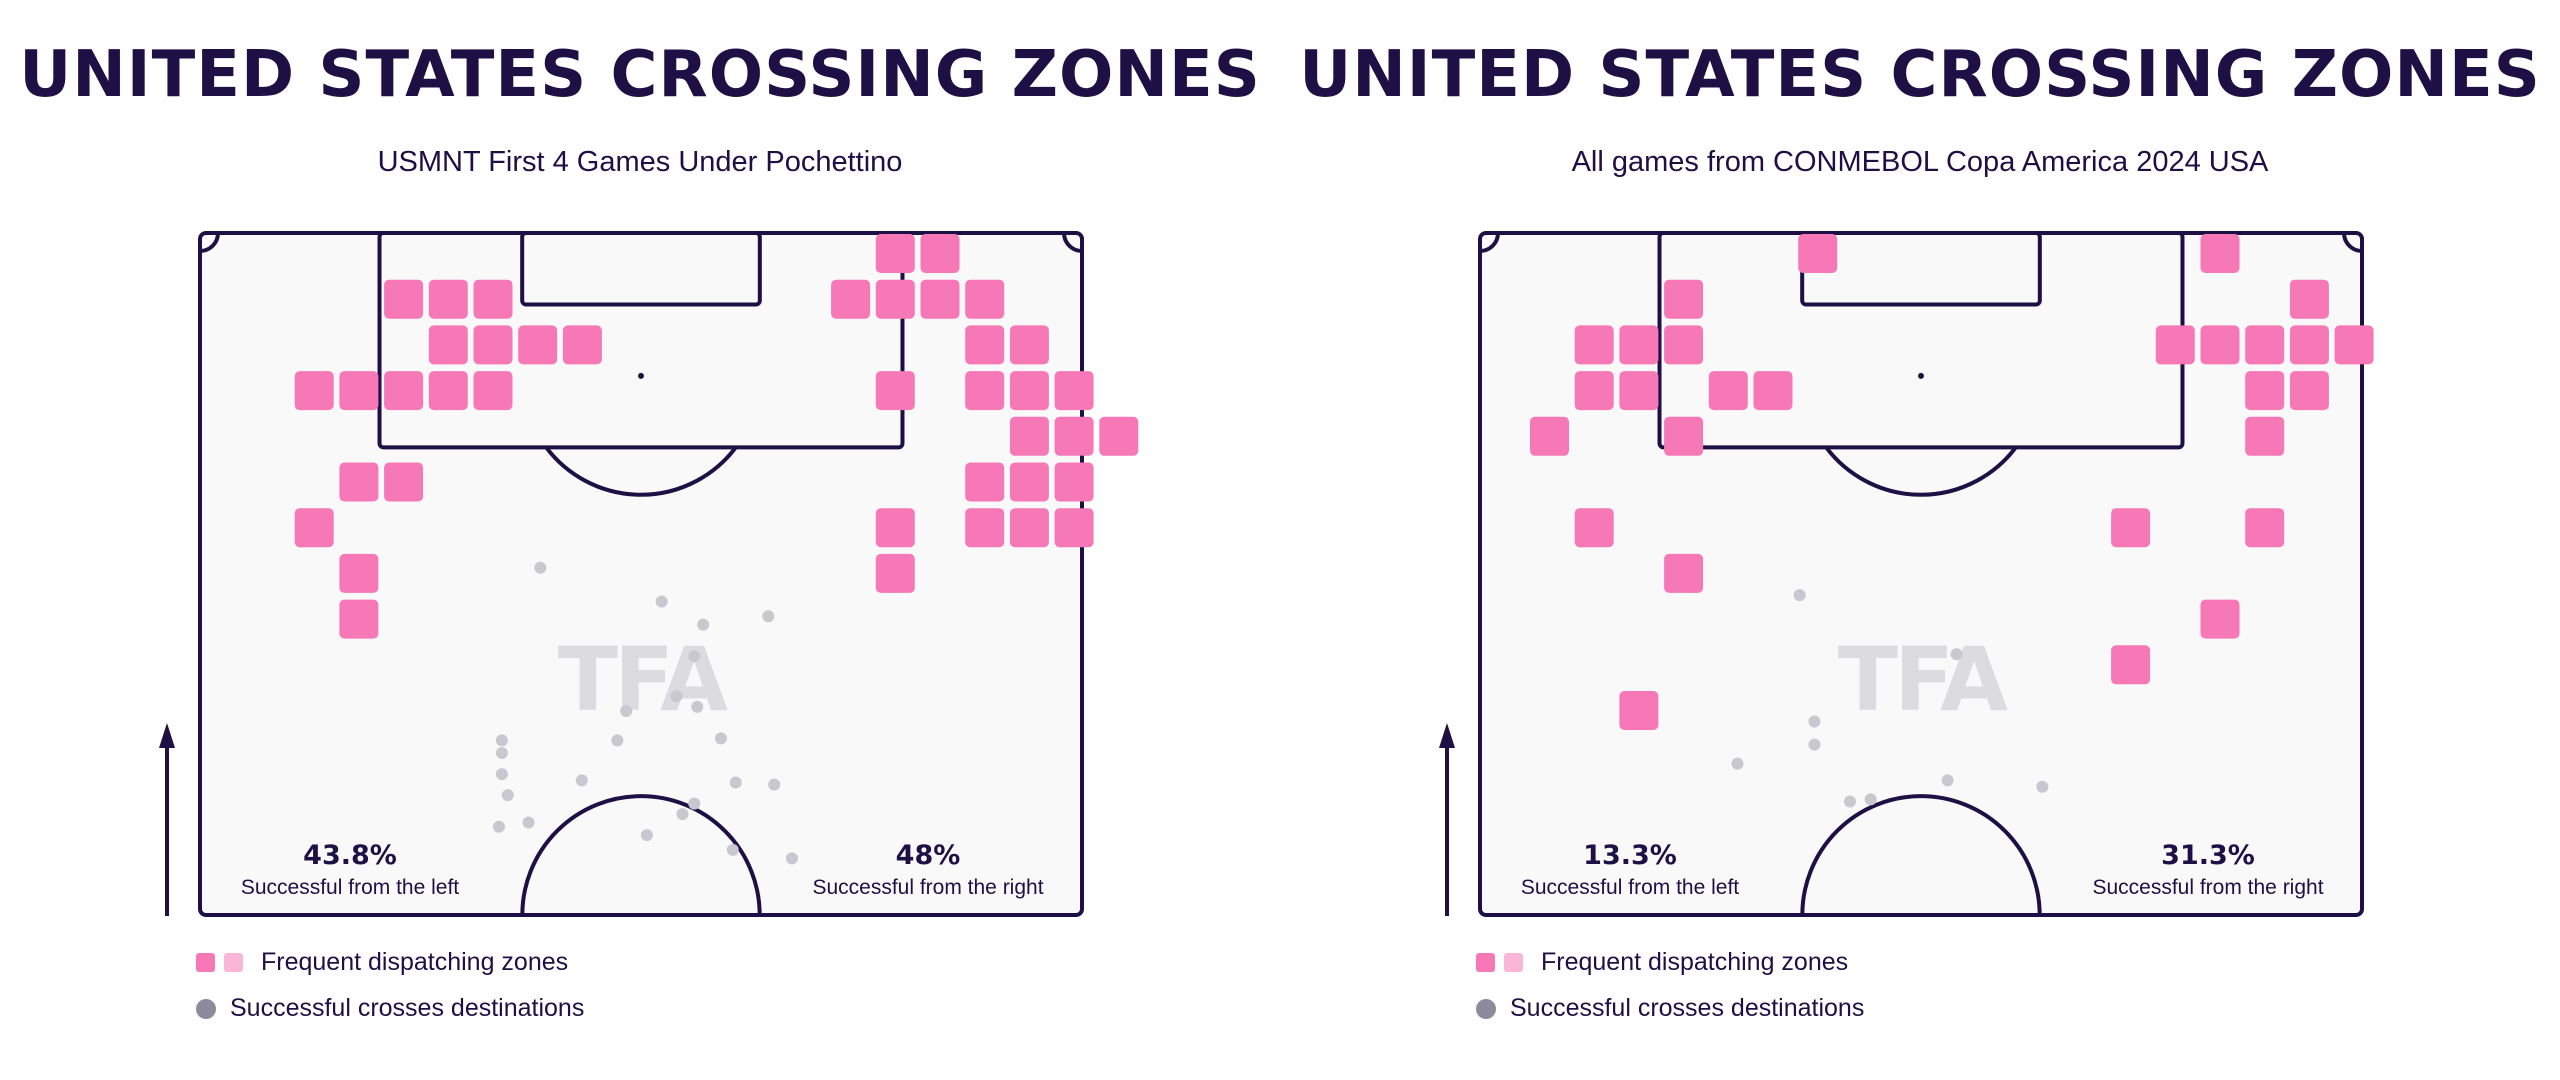 The width and height of the screenshot is (2560, 1080). Describe the element at coordinates (641, 269) in the screenshot. I see `six-yard-box` at that location.